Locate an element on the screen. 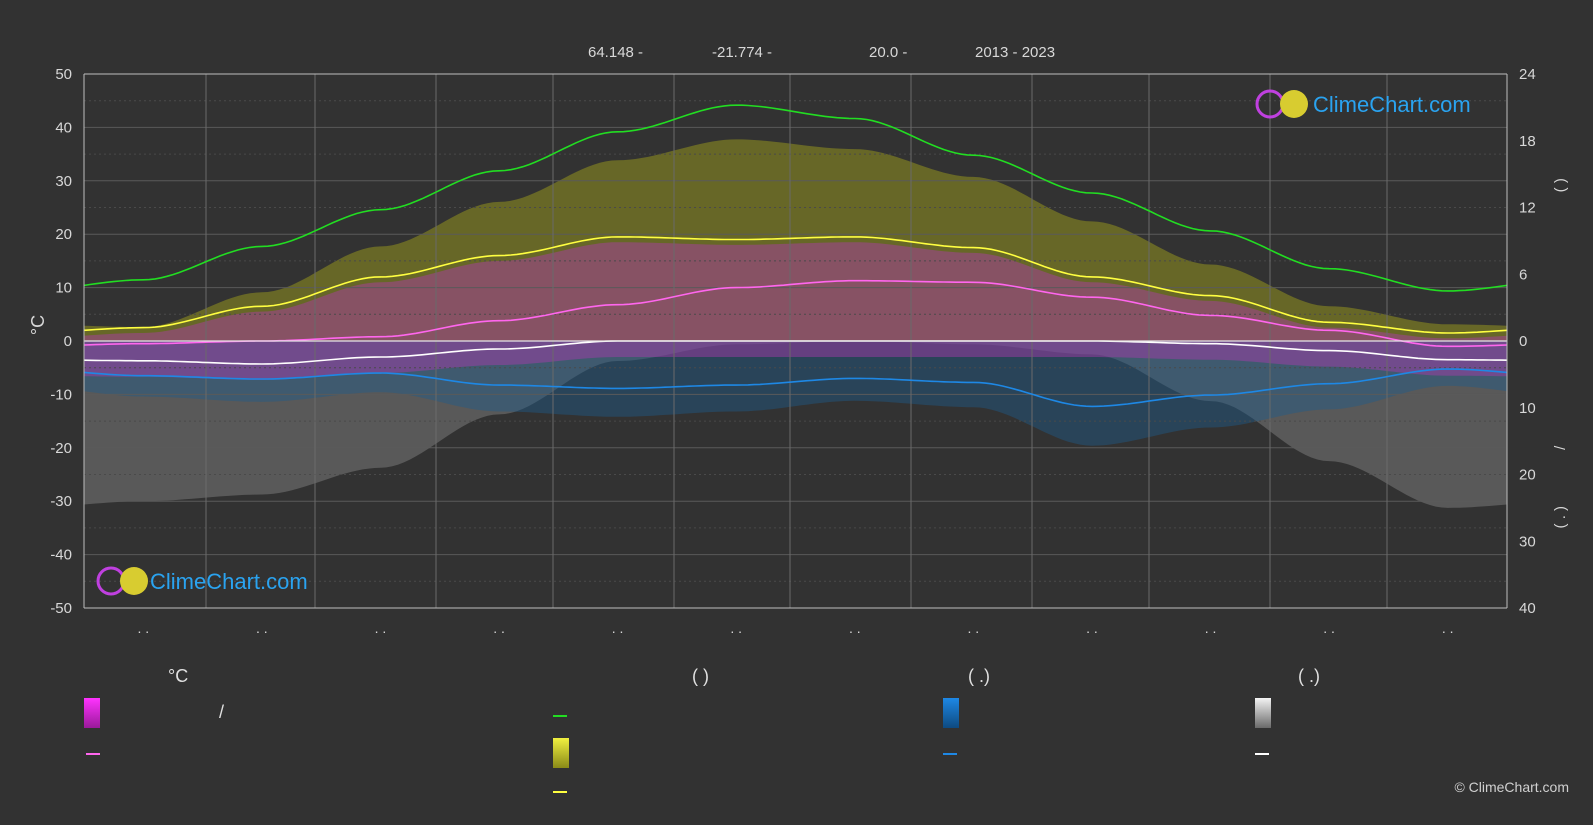  legend-temperature-heading: °C is located at coordinates (178, 676).